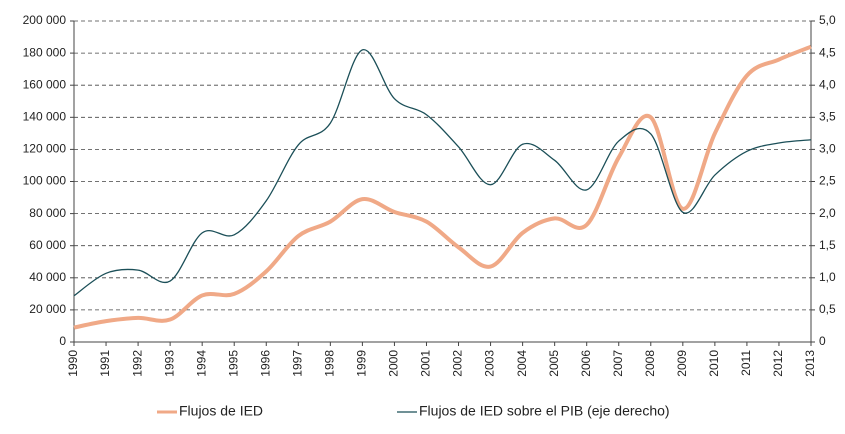  What do you see at coordinates (714, 363) in the screenshot?
I see `x-tick-label: 2010` at bounding box center [714, 363].